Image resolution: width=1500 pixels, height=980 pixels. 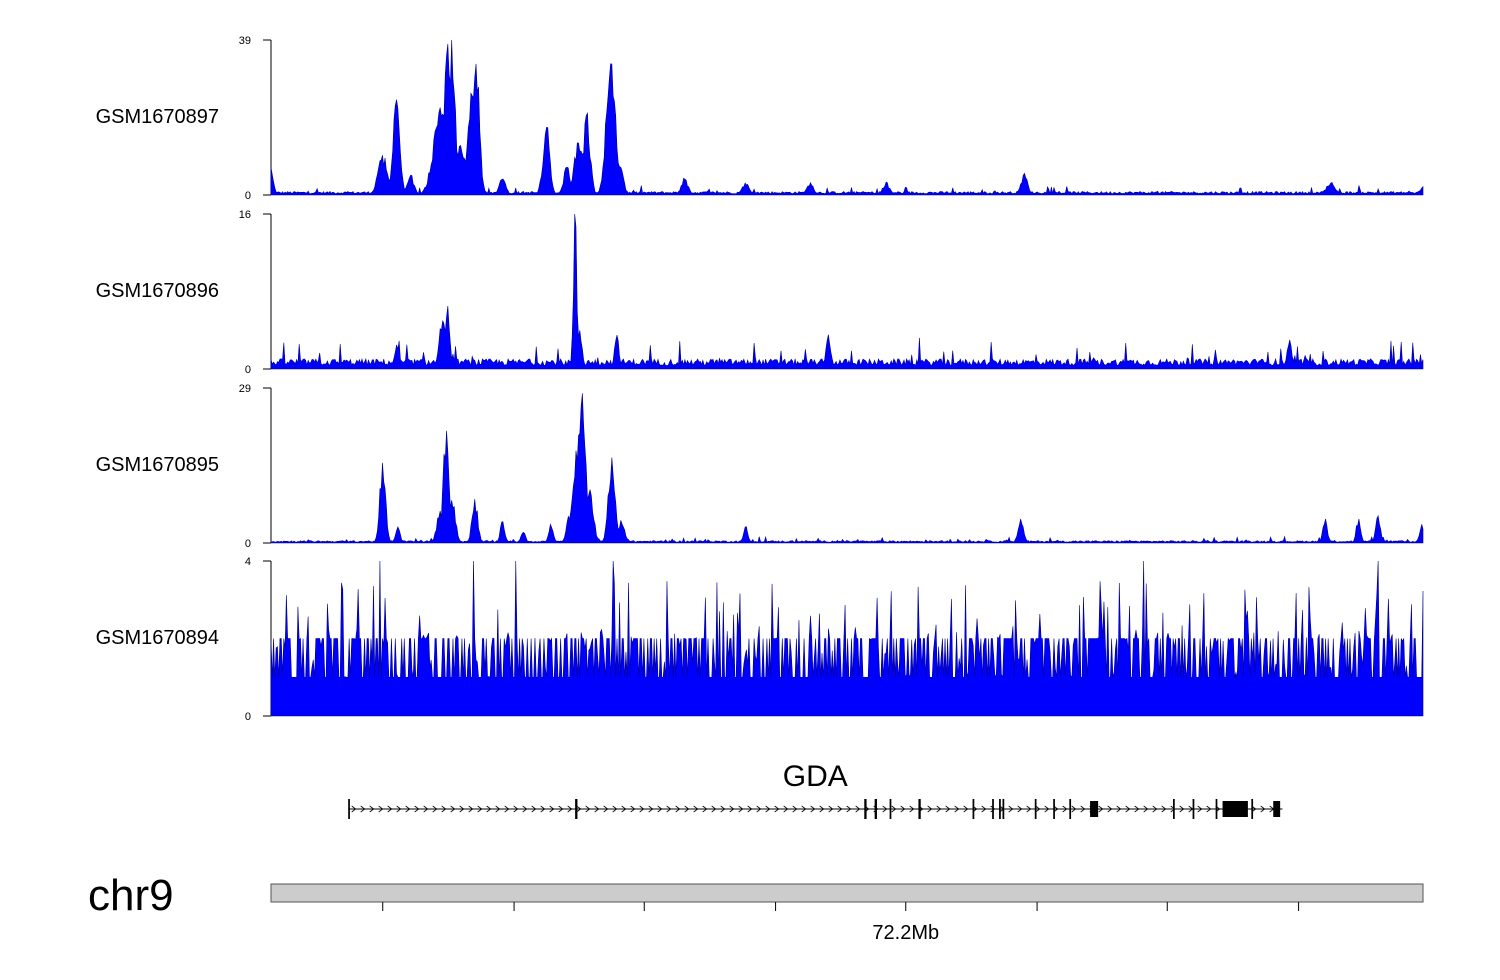 I want to click on track-label: GSM1670897, so click(x=157, y=117).